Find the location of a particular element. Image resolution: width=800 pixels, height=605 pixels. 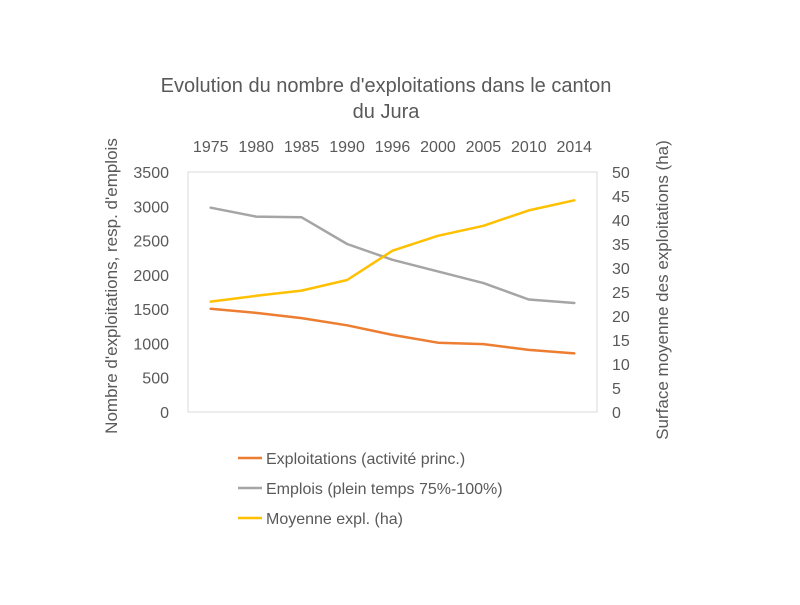

x-tick-label: 1990 is located at coordinates (347, 147).